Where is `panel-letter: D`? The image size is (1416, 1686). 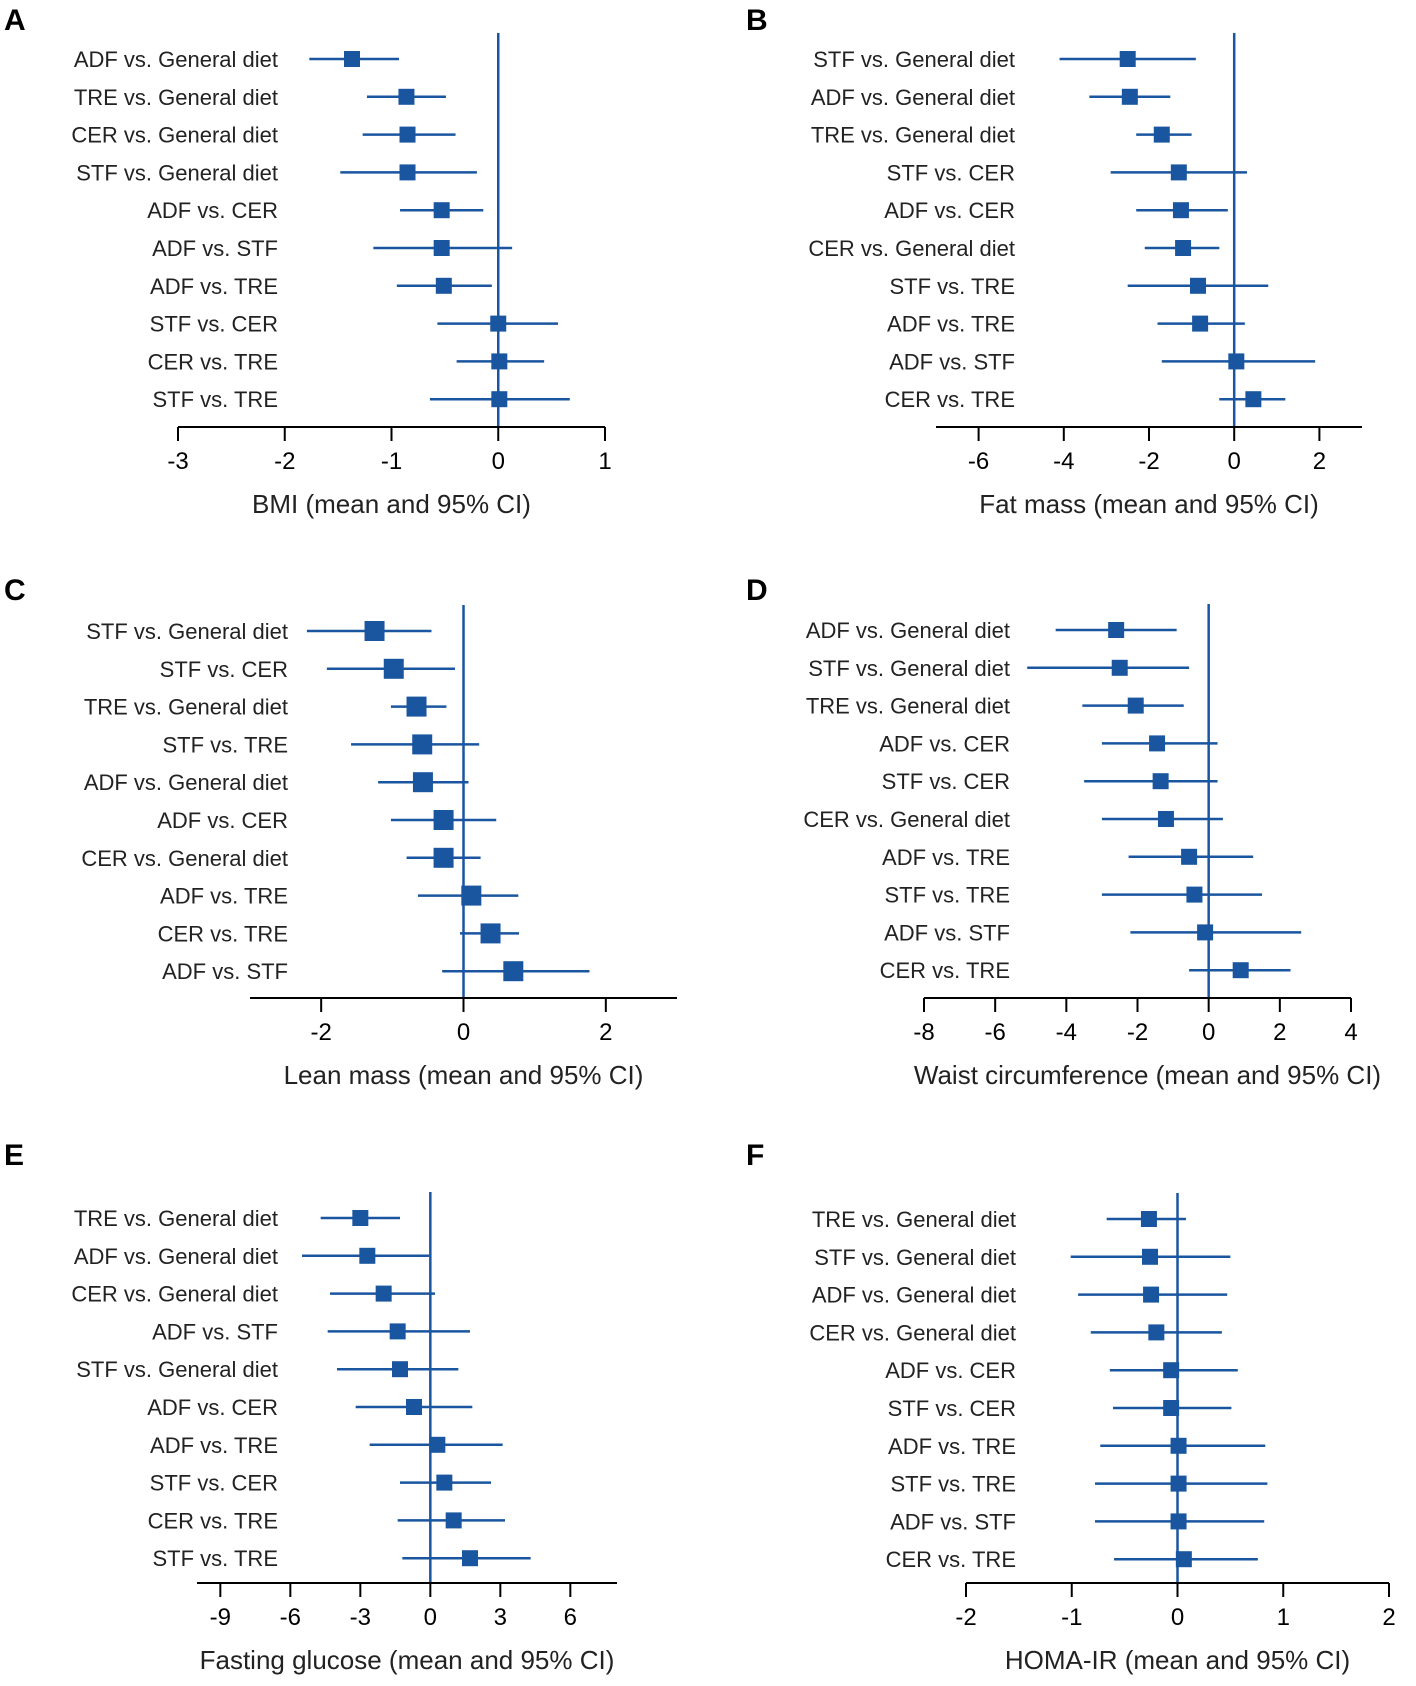 panel-letter: D is located at coordinates (757, 590).